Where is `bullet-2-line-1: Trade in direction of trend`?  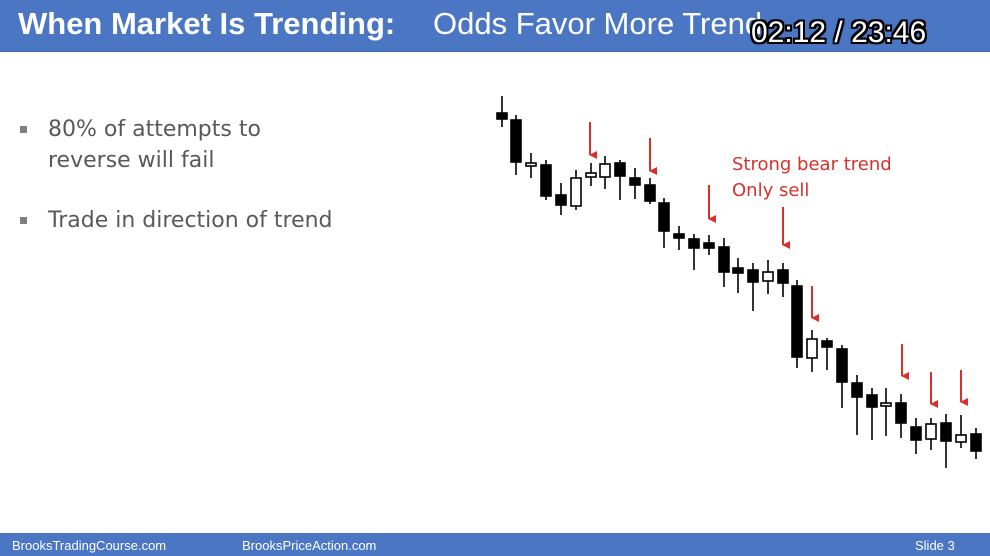
bullet-2-line-1: Trade in direction of trend is located at coordinates (190, 220).